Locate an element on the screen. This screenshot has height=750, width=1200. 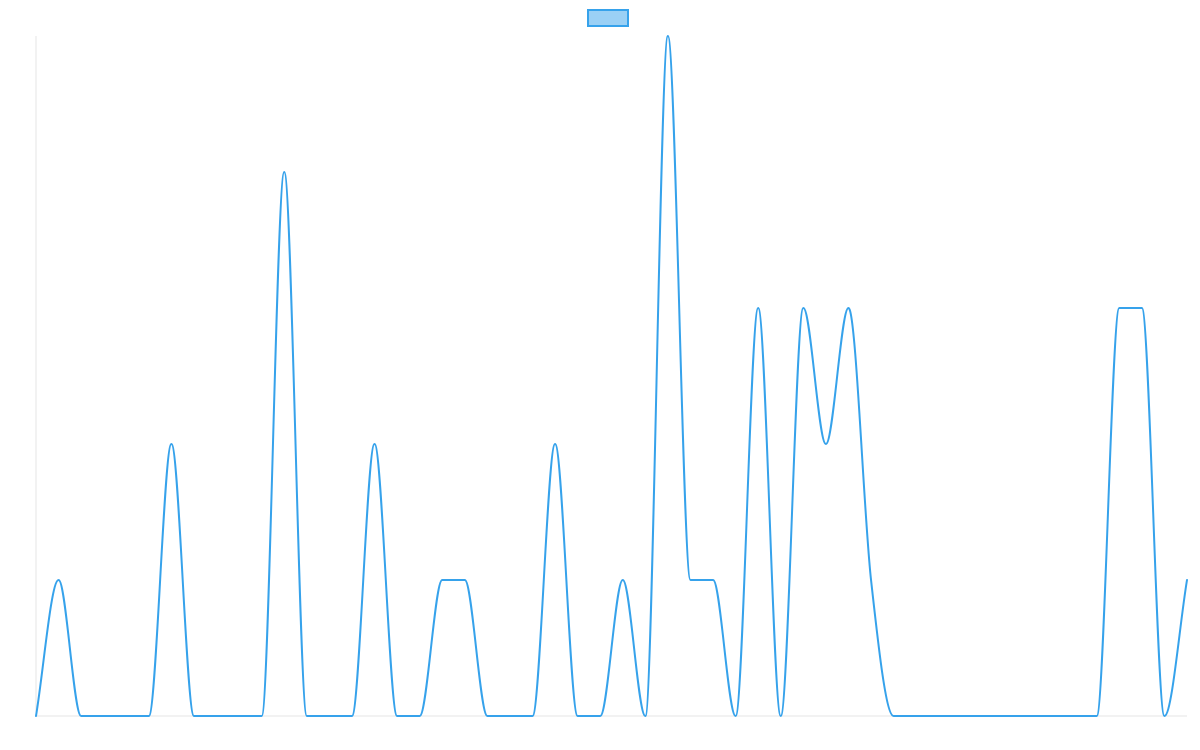
legend-swatch is located at coordinates (608, 18).